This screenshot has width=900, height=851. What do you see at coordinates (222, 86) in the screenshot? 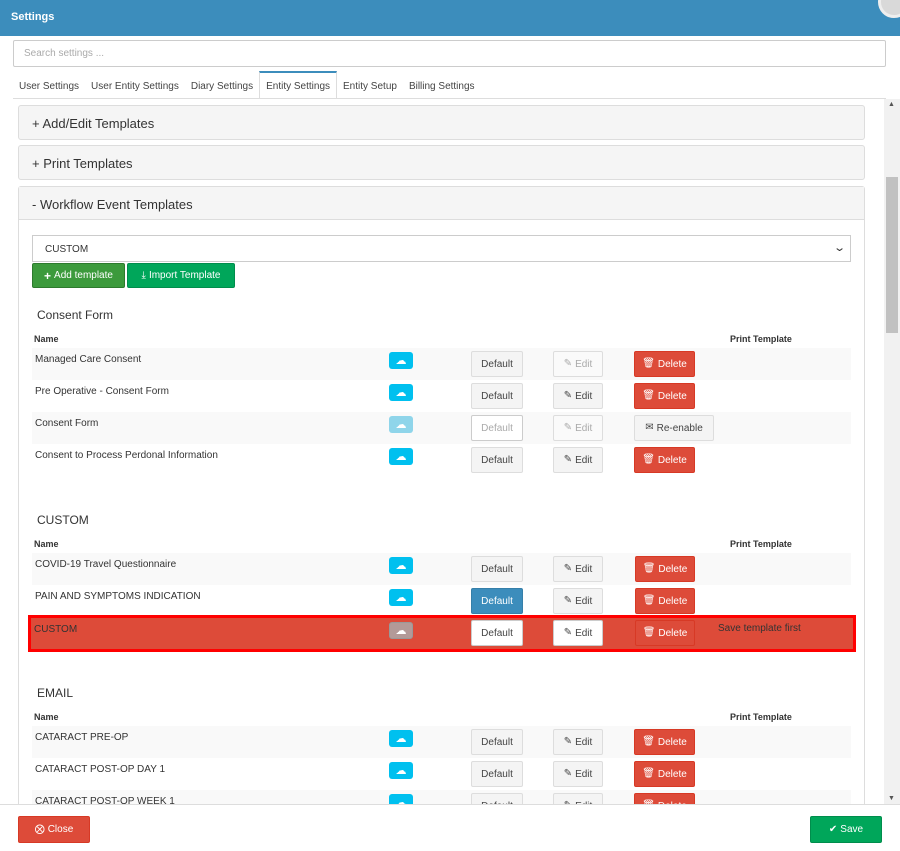
I see `tab-diary-settings: Diary Settings` at bounding box center [222, 86].